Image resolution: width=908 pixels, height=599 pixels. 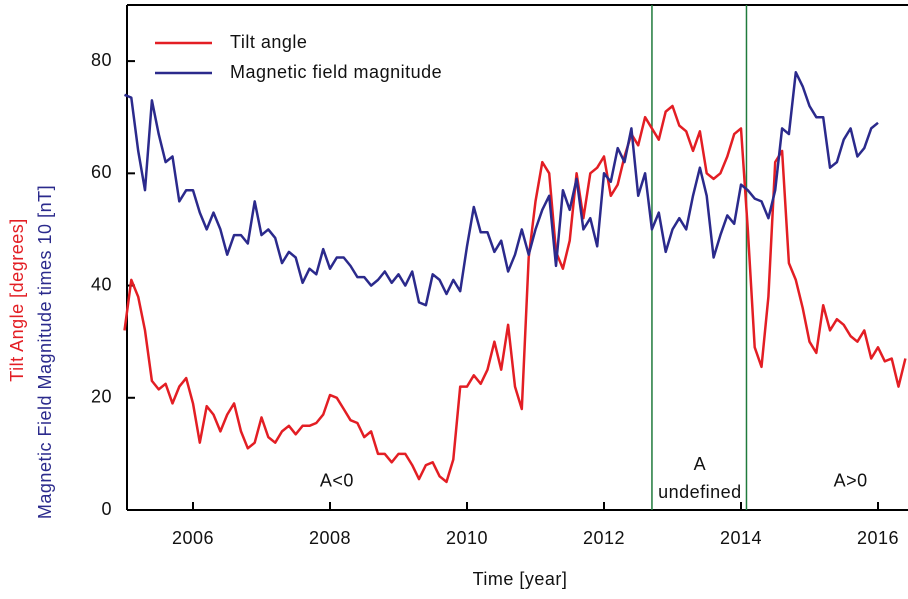 What do you see at coordinates (101, 397) in the screenshot?
I see `y-tick-label: 20` at bounding box center [101, 397].